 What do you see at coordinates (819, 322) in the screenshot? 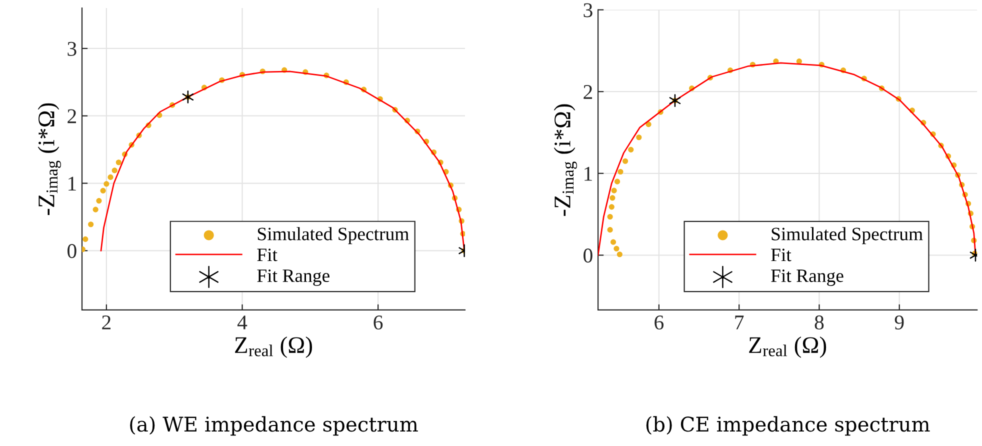
I see `x-tick-label: 8` at bounding box center [819, 322].